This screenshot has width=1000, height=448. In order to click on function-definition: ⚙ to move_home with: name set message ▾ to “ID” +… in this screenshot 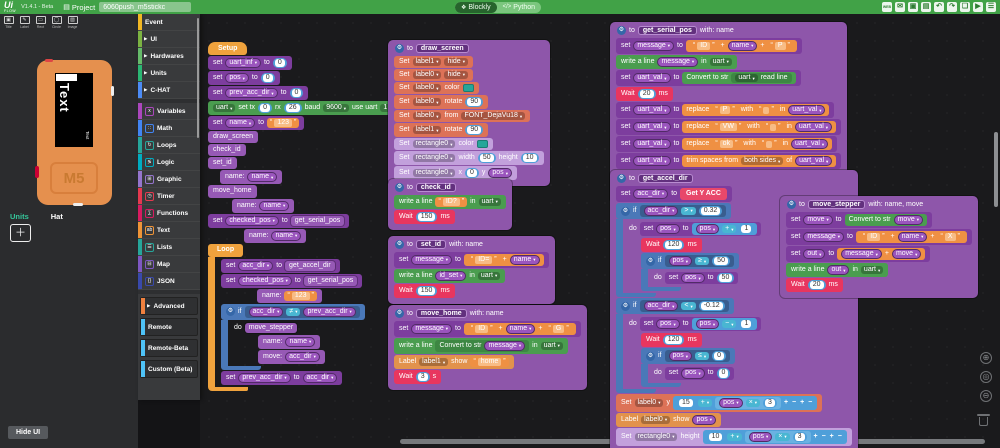, I will do `click(487, 348)`.